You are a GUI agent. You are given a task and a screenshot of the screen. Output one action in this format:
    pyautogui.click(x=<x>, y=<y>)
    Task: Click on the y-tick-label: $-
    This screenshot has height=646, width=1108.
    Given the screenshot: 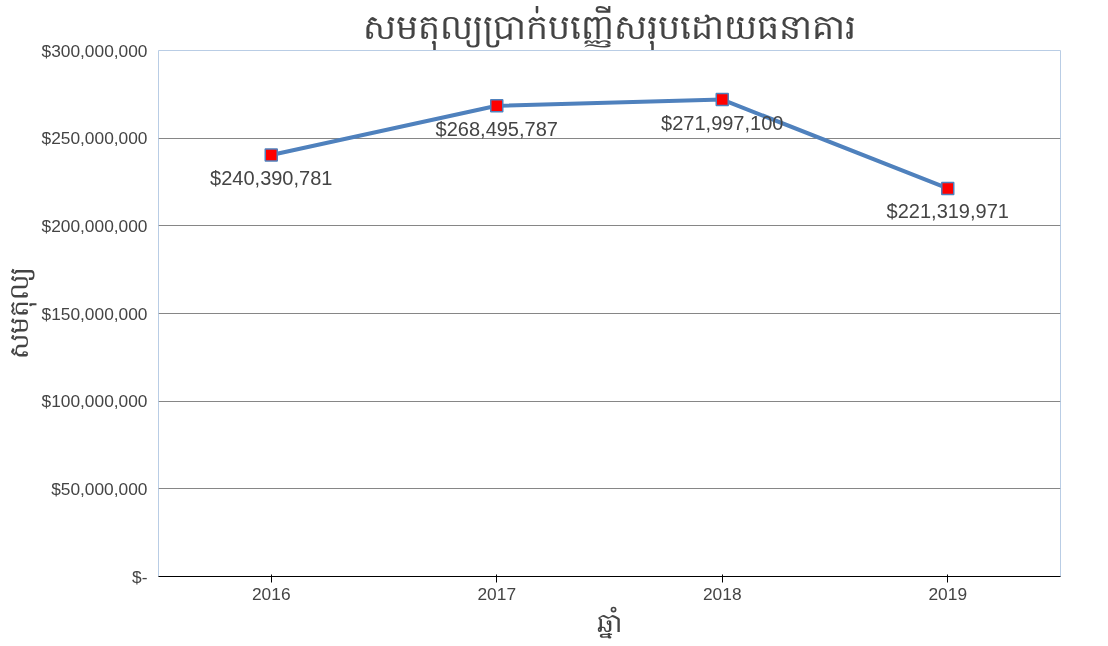 What is the action you would take?
    pyautogui.click(x=140, y=576)
    